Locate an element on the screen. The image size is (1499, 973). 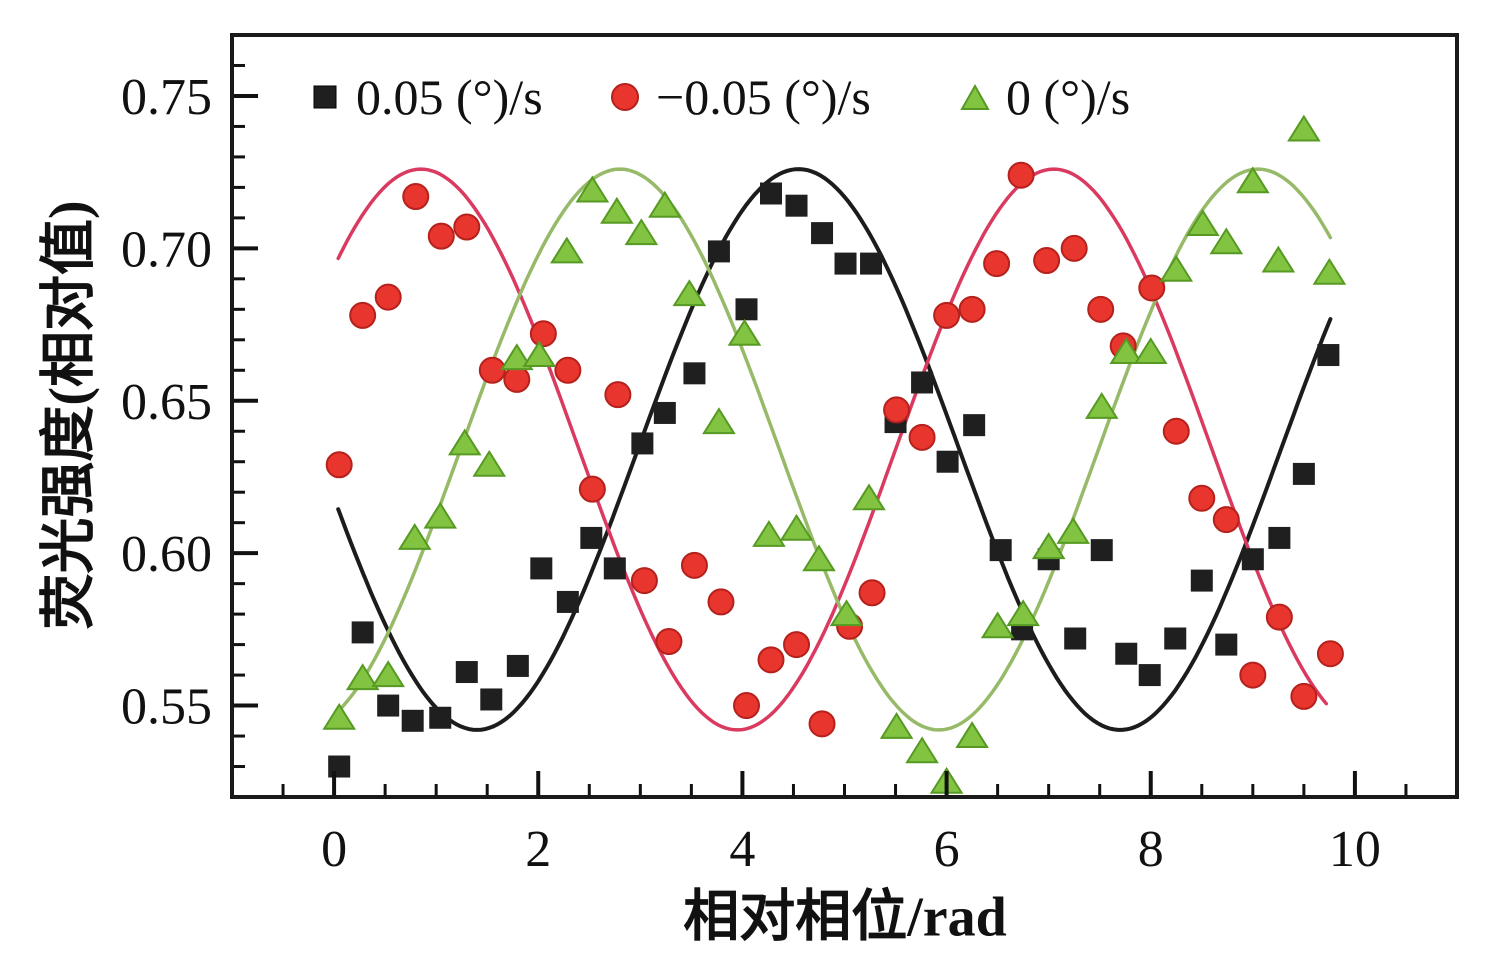
legend-label: −0.05 (°)/s is located at coordinates (763, 97).